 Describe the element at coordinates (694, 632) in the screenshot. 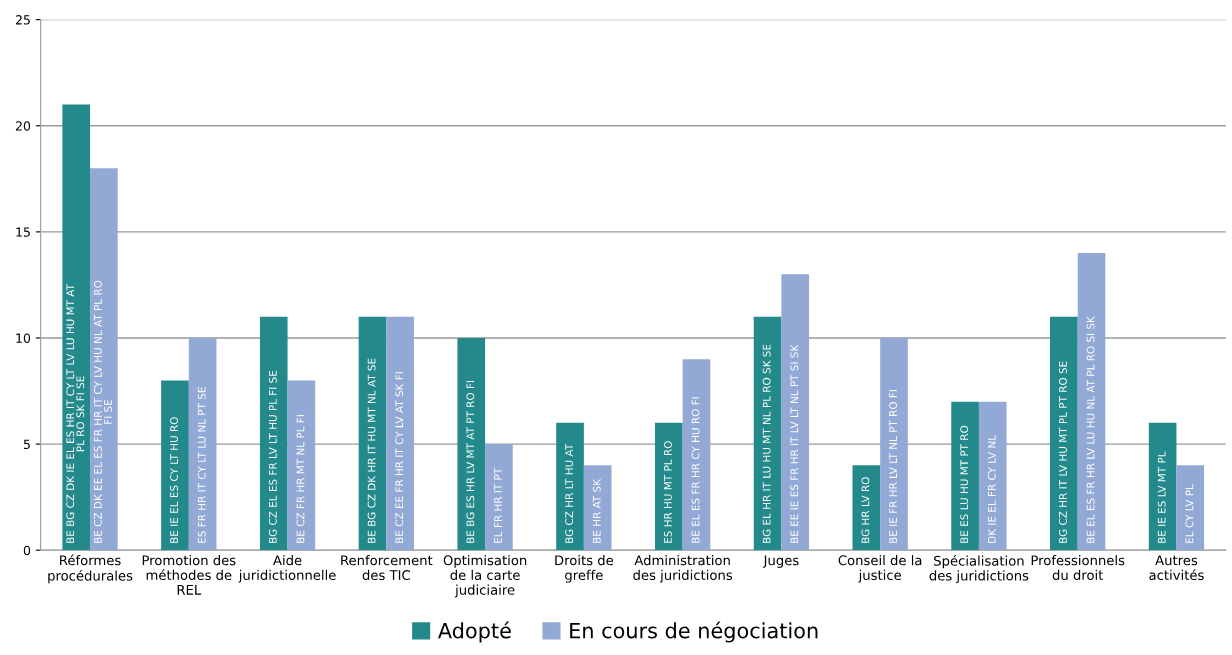

I see `legend-label: En cours de négociation` at that location.